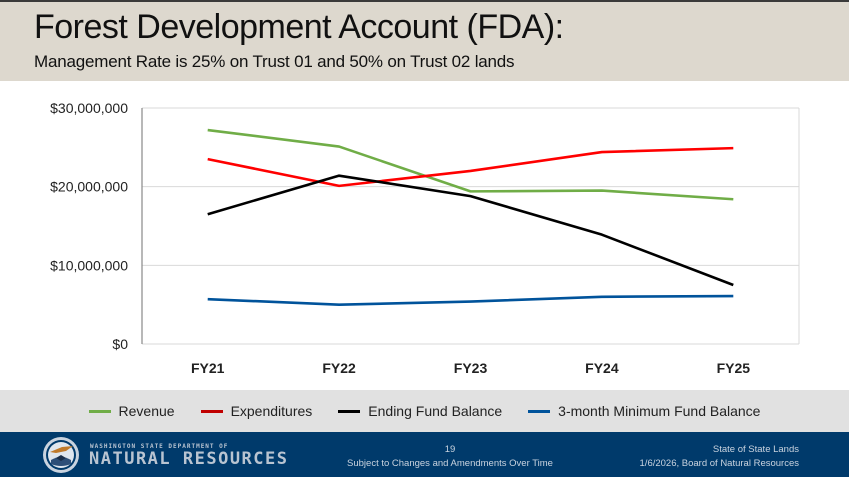  What do you see at coordinates (146, 411) in the screenshot?
I see `legend-label-revenue: Revenue` at bounding box center [146, 411].